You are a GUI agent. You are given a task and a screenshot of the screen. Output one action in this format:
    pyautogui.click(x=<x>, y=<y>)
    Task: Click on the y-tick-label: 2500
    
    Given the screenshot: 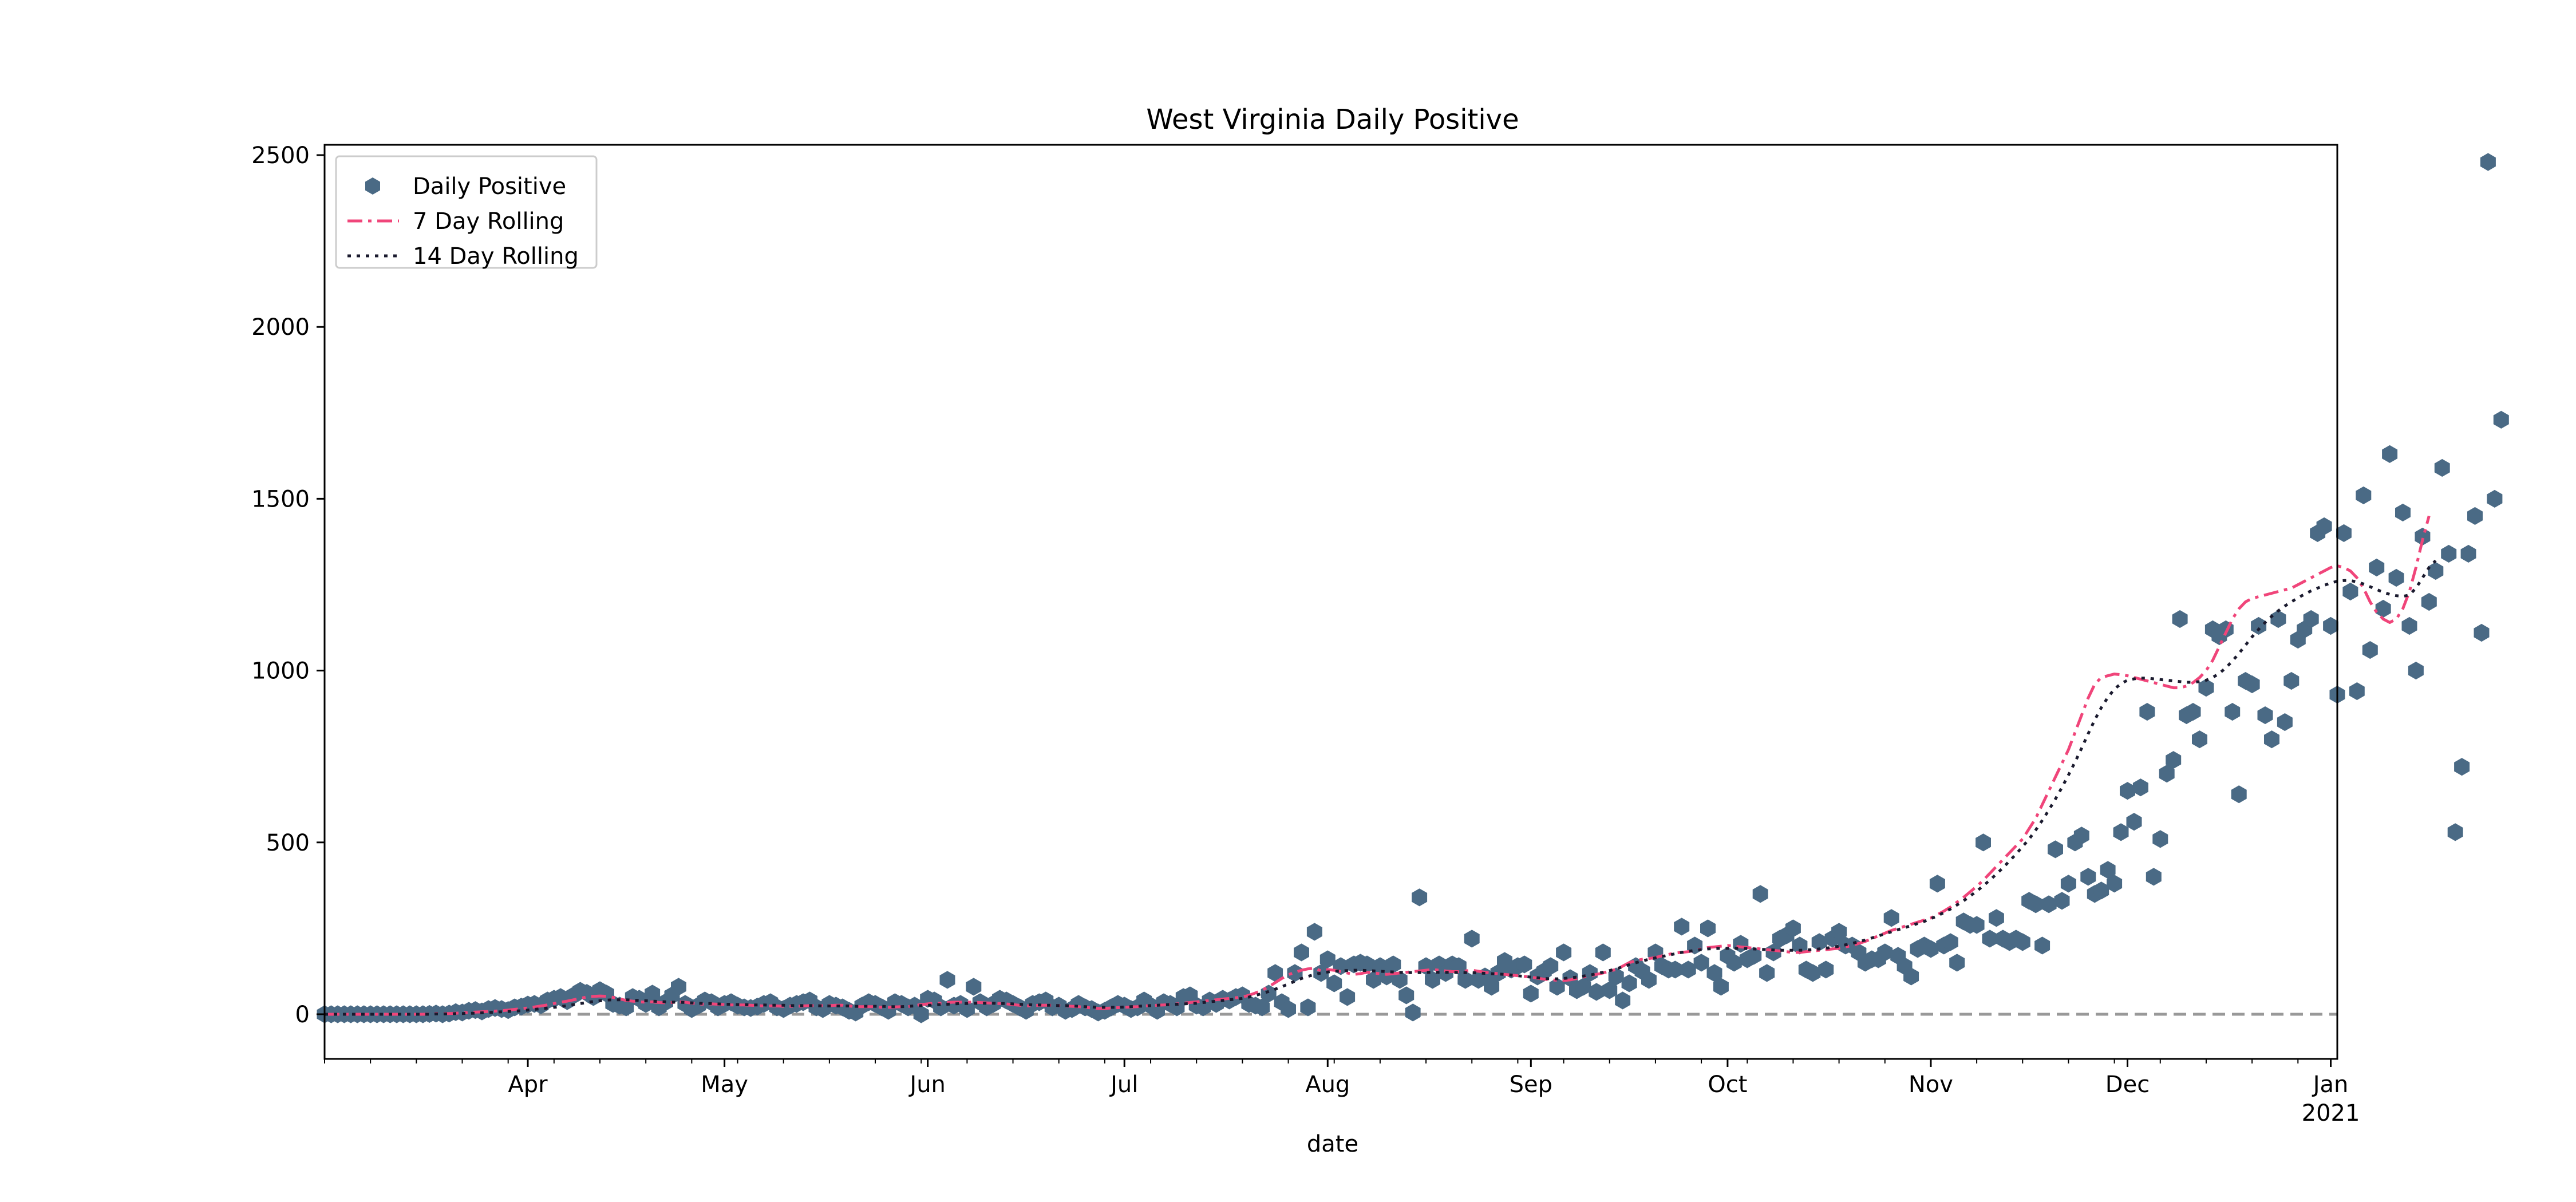 What is the action you would take?
    pyautogui.click(x=280, y=156)
    